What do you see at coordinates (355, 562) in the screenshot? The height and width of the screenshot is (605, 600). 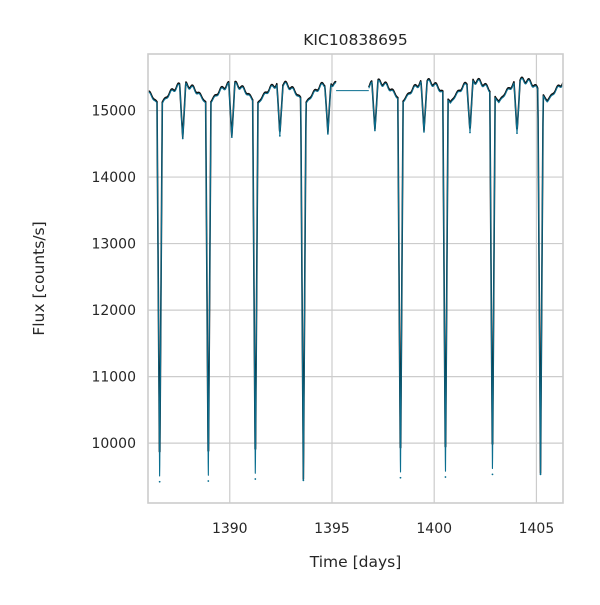 I see `x-axis-label: Time [days]` at bounding box center [355, 562].